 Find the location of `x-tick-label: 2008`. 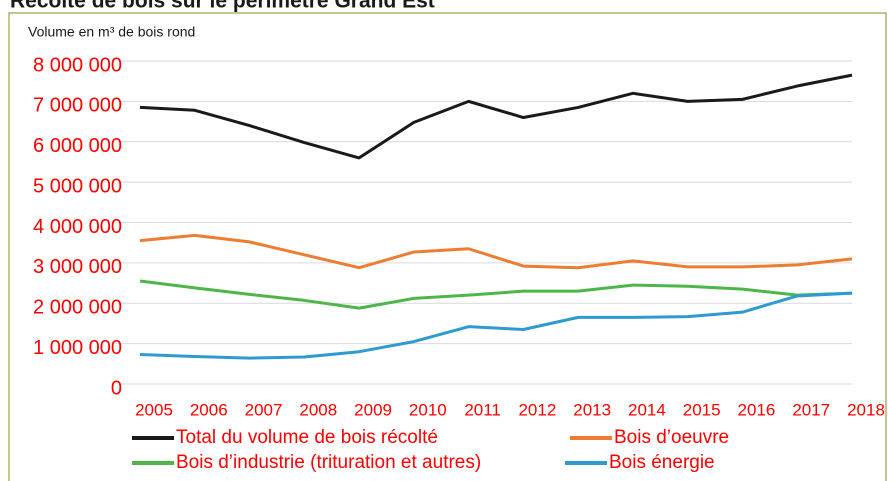

x-tick-label: 2008 is located at coordinates (318, 409).